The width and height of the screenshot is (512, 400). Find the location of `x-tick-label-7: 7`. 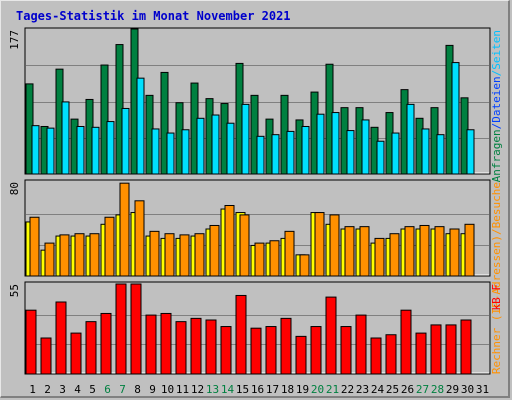

x-tick-label-7: 7 is located at coordinates (122, 389).